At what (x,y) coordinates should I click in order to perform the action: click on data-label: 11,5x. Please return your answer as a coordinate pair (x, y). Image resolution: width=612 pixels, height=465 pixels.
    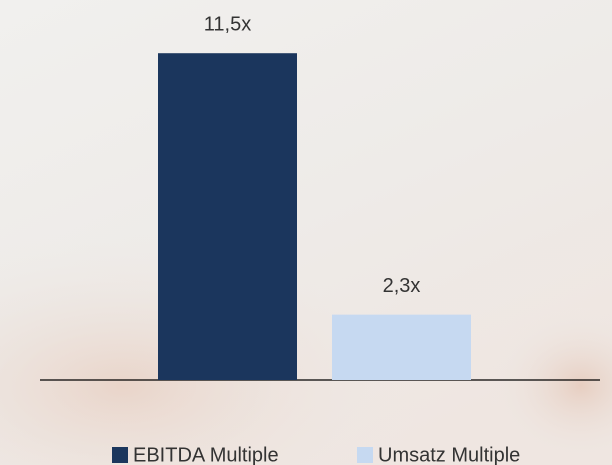
    Looking at the image, I should click on (227, 24).